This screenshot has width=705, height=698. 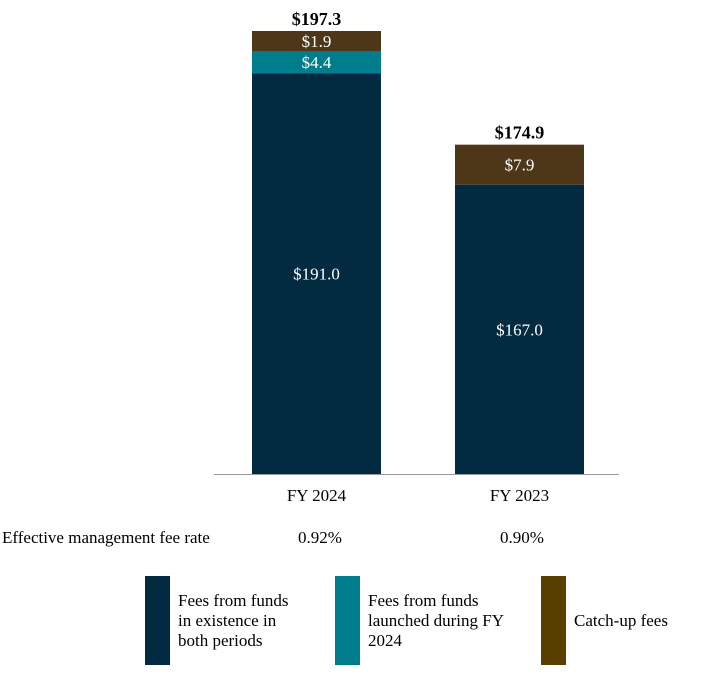 What do you see at coordinates (320, 537) in the screenshot?
I see `fee-rate-fy2024: 0.92%` at bounding box center [320, 537].